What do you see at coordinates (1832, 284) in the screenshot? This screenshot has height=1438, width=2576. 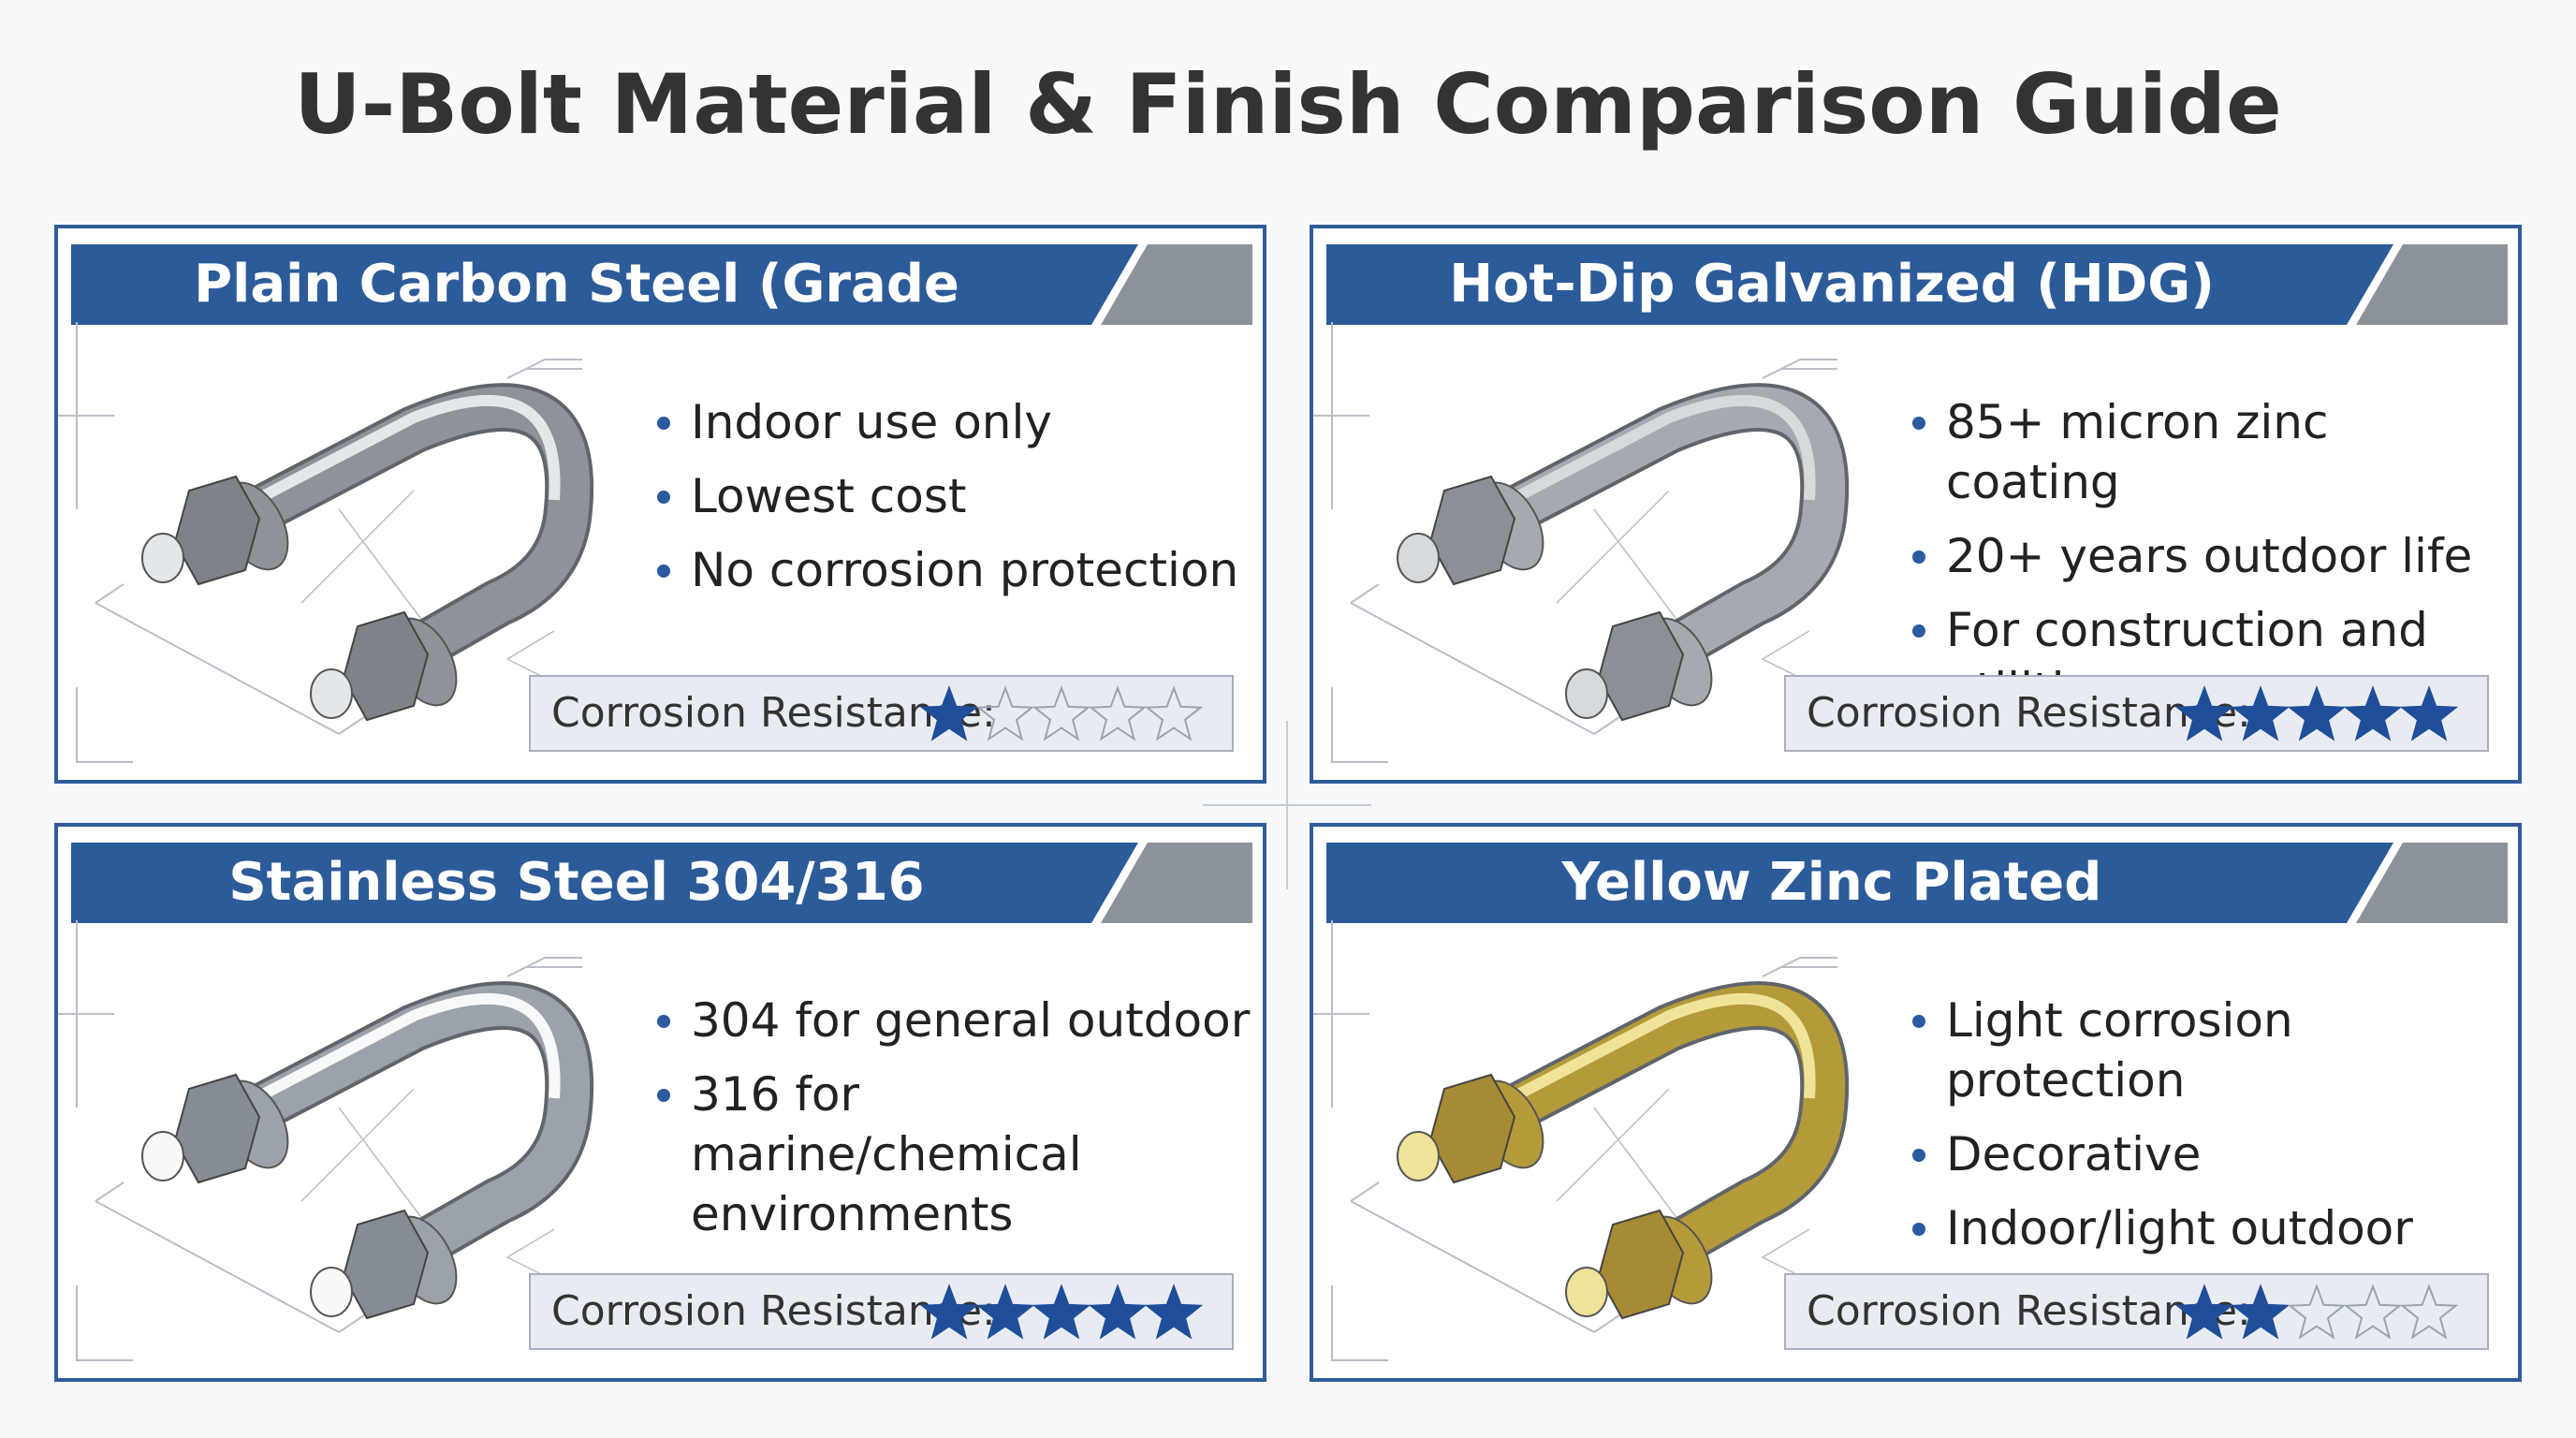 I see `card-title: Hot-Dip Galvanized (HDG)` at bounding box center [1832, 284].